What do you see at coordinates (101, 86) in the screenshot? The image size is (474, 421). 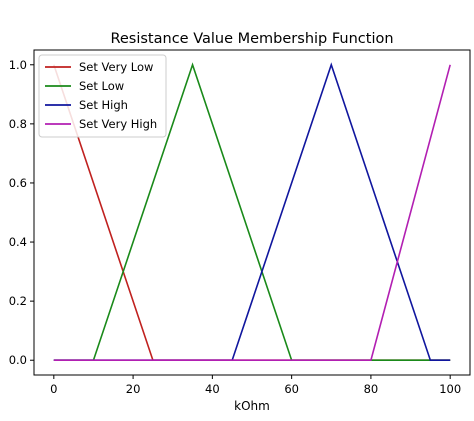 I see `legend-label-set-low: Set Low` at bounding box center [101, 86].